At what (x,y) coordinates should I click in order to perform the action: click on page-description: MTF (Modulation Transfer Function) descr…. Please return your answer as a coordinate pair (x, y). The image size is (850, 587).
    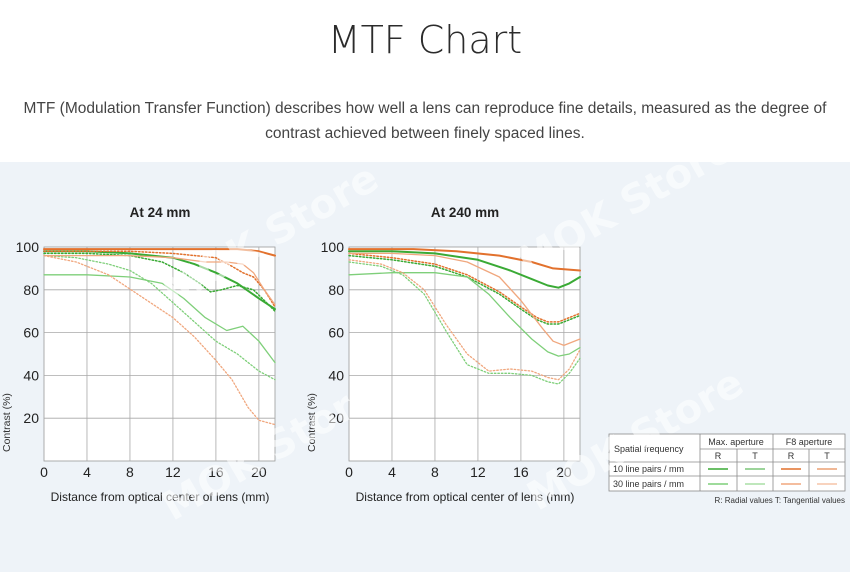
    Looking at the image, I should click on (425, 121).